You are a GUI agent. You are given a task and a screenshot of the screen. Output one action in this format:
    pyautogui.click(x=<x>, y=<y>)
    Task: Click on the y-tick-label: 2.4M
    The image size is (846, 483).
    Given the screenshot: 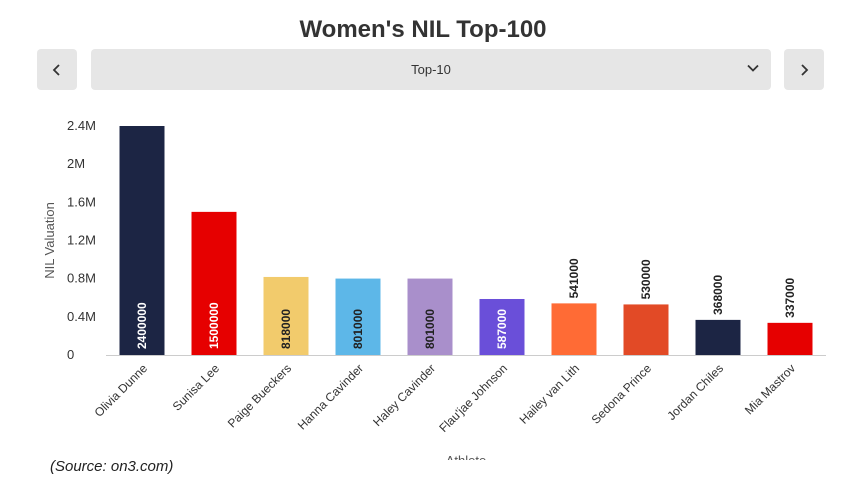 What is the action you would take?
    pyautogui.click(x=81, y=125)
    